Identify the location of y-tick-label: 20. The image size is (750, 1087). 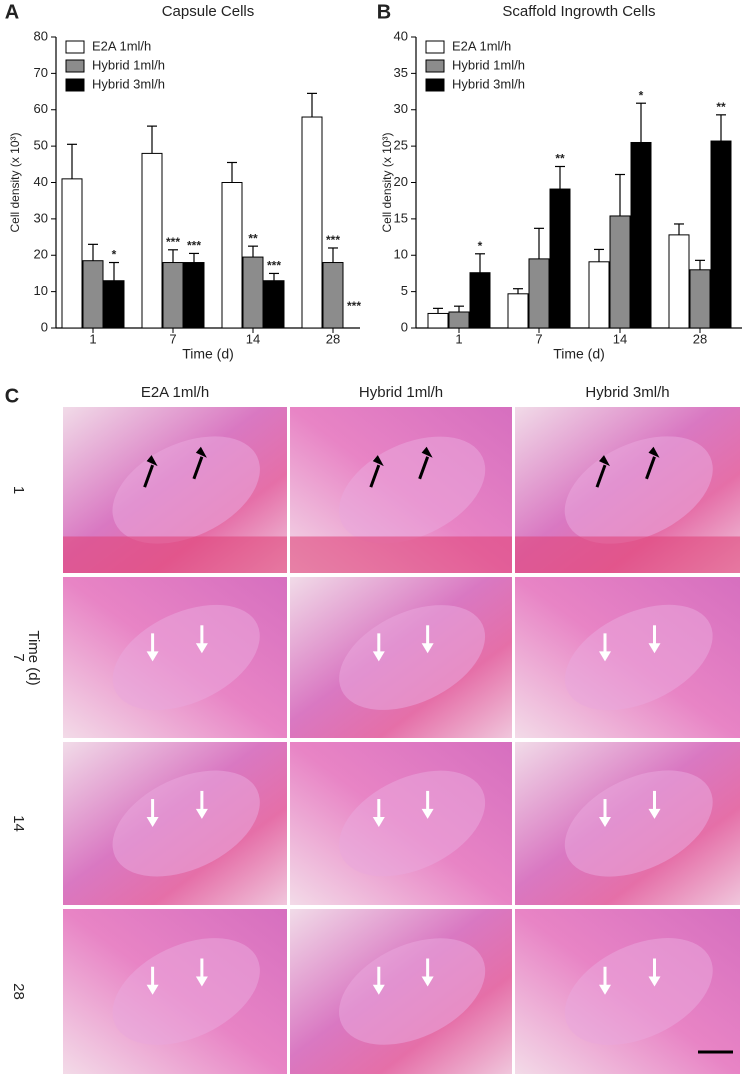
(401, 181).